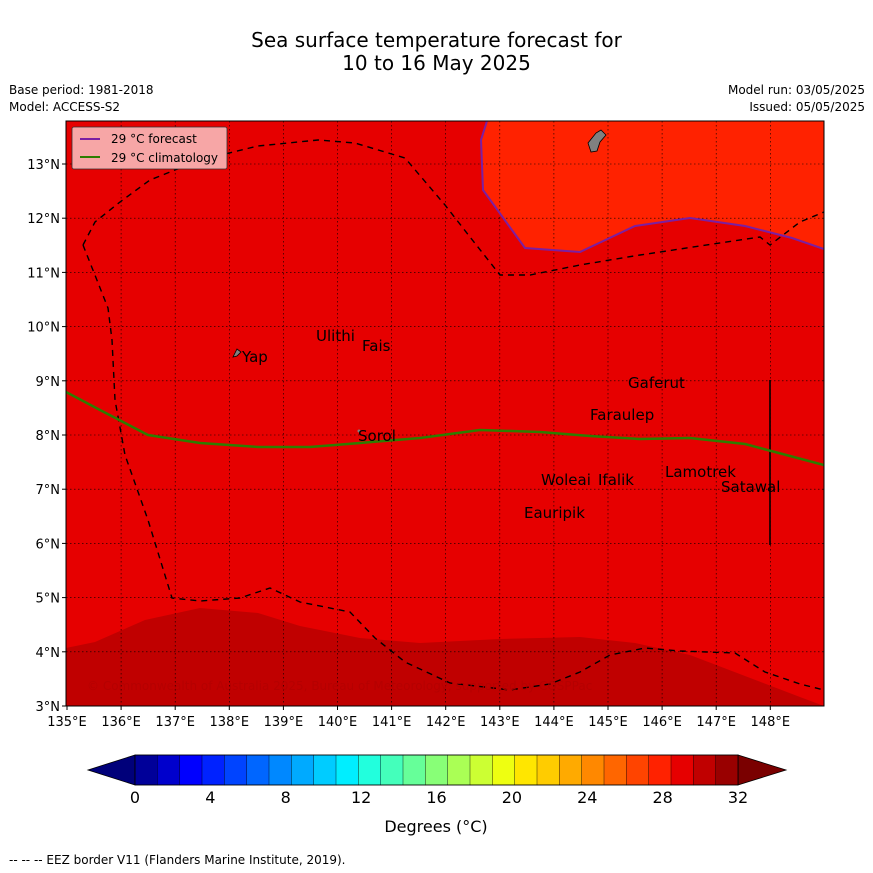 The width and height of the screenshot is (873, 873). I want to click on place-label-fais: Fais, so click(376, 346).